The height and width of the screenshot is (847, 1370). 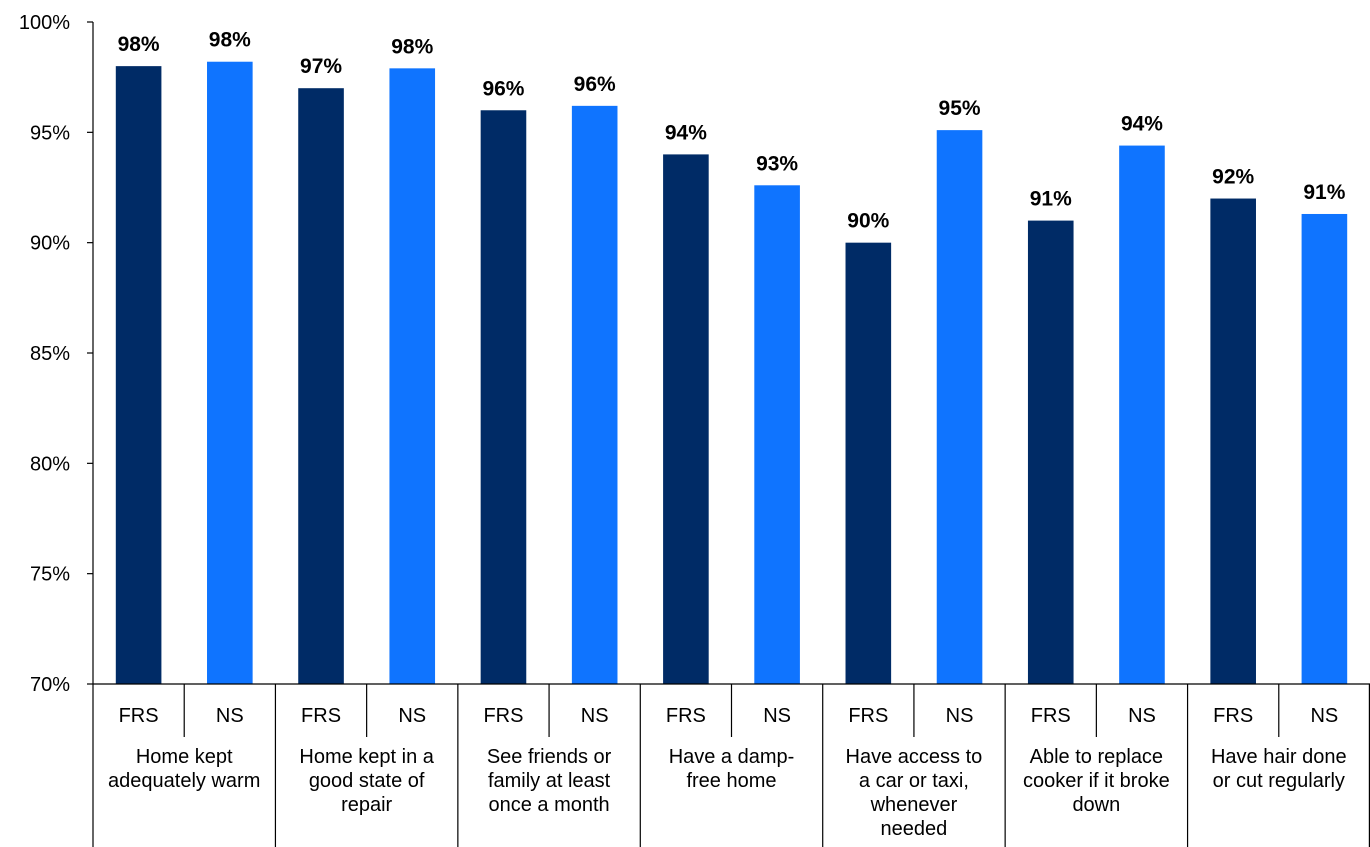 I want to click on x-group-label: family at least, so click(x=549, y=781).